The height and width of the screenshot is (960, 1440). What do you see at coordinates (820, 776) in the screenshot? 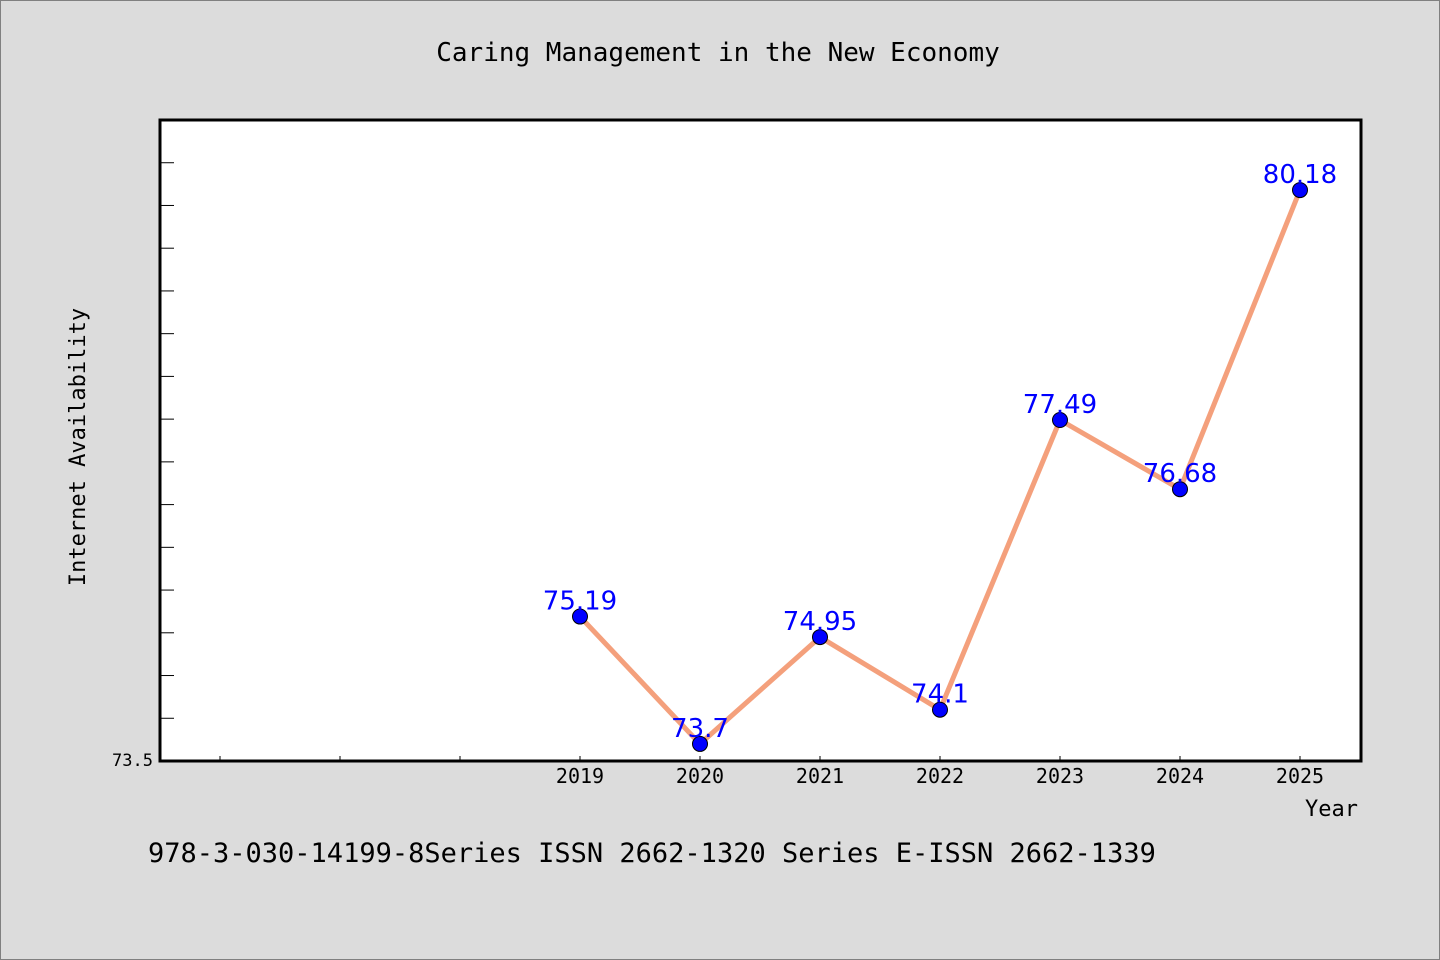
I see `x-tick-label: 2021` at bounding box center [820, 776].